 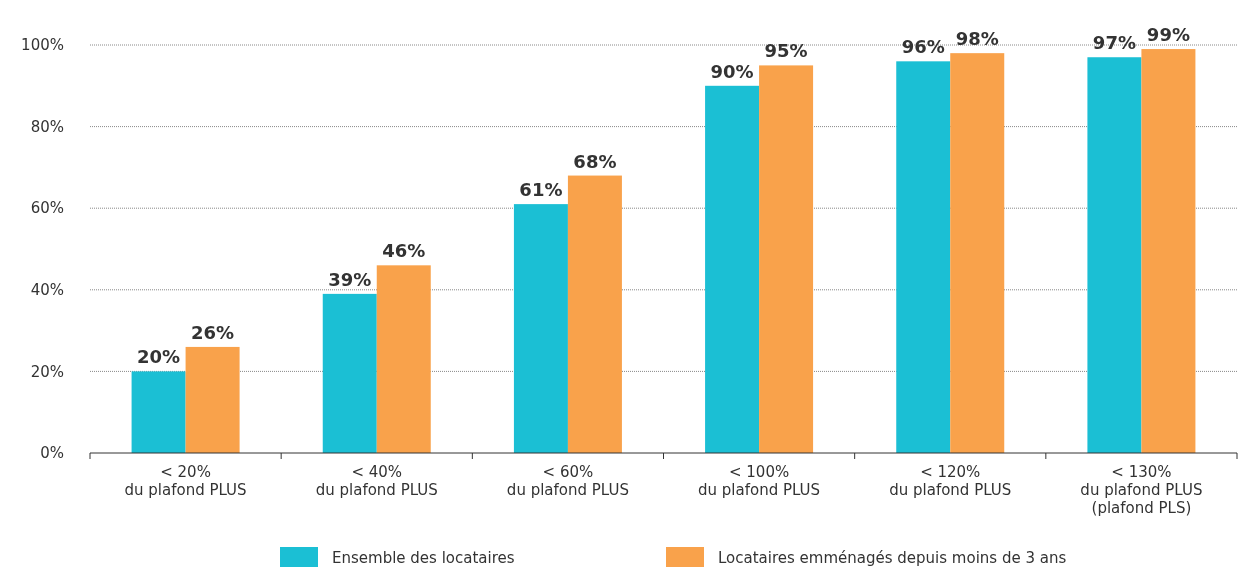 What do you see at coordinates (47, 290) in the screenshot?
I see `y-tick-label: 40%` at bounding box center [47, 290].